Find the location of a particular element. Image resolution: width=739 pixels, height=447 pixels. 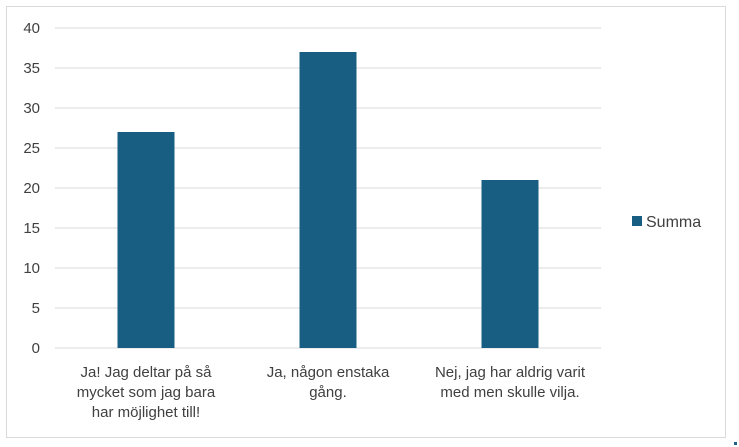

y-tick-label: 0 is located at coordinates (36, 348).